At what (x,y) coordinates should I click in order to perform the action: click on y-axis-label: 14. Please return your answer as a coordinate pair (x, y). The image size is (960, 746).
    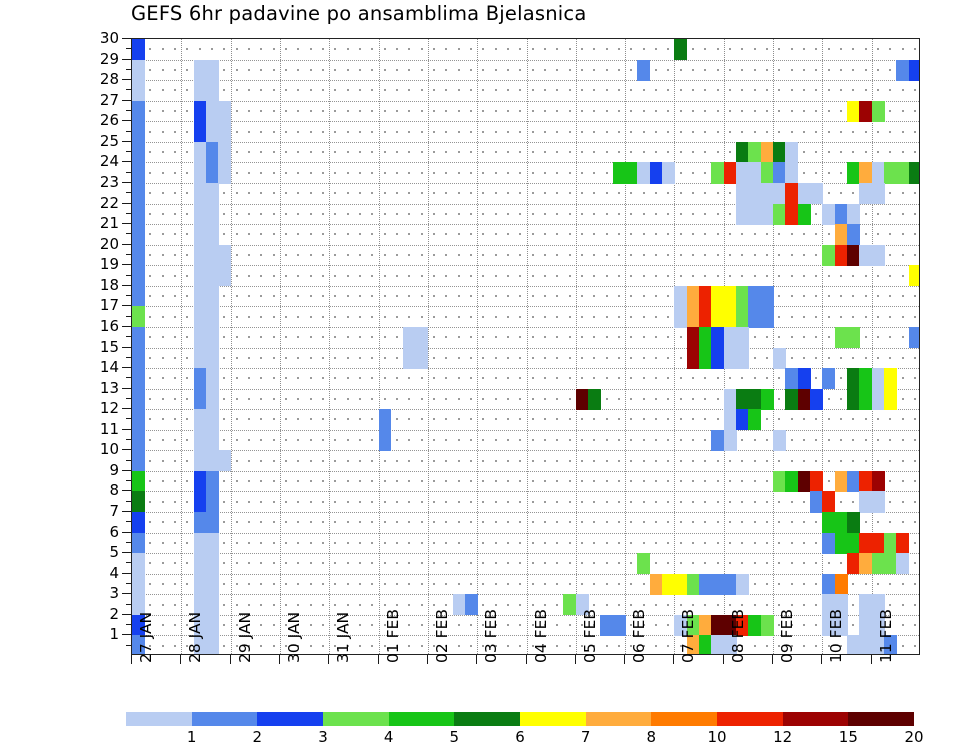
    Looking at the image, I should click on (109, 367).